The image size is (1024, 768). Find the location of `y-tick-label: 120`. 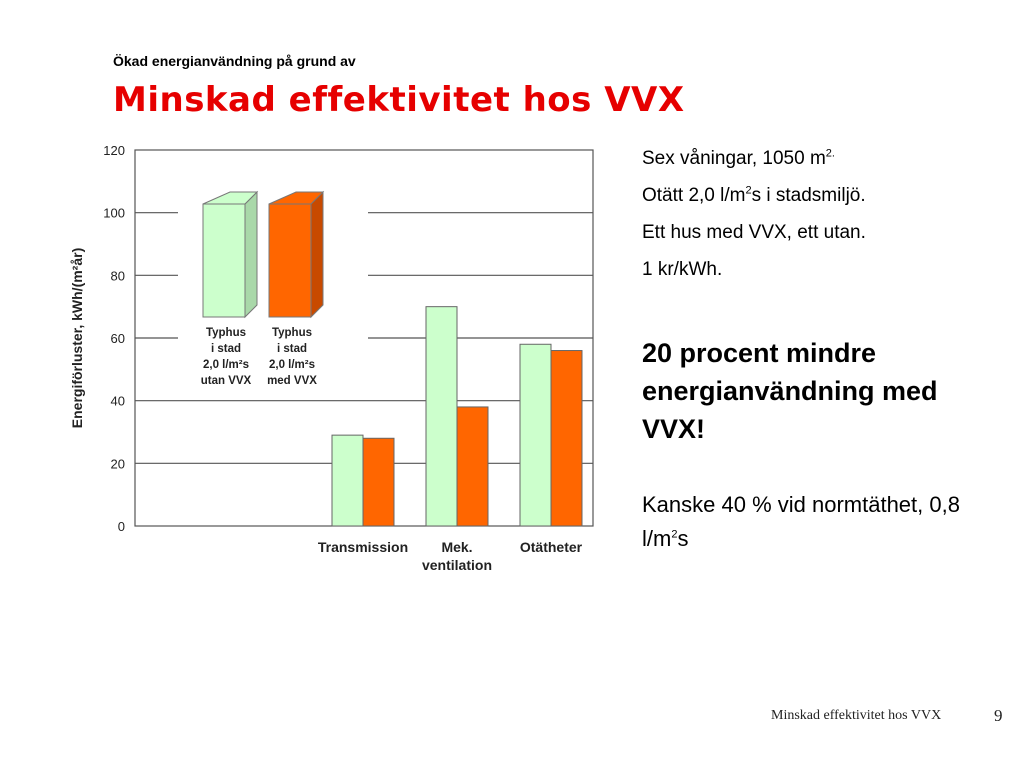

y-tick-label: 120 is located at coordinates (114, 150).